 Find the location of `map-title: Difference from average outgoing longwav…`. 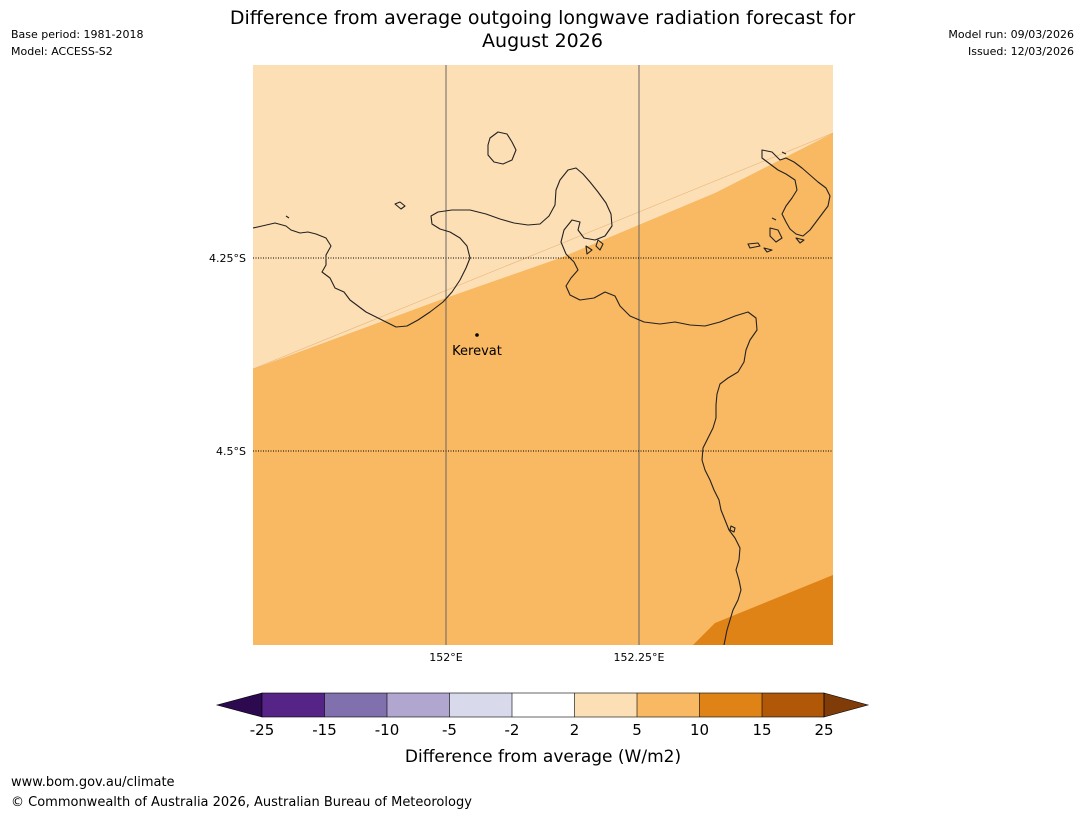

map-title: Difference from average outgoing longwav… is located at coordinates (542, 30).